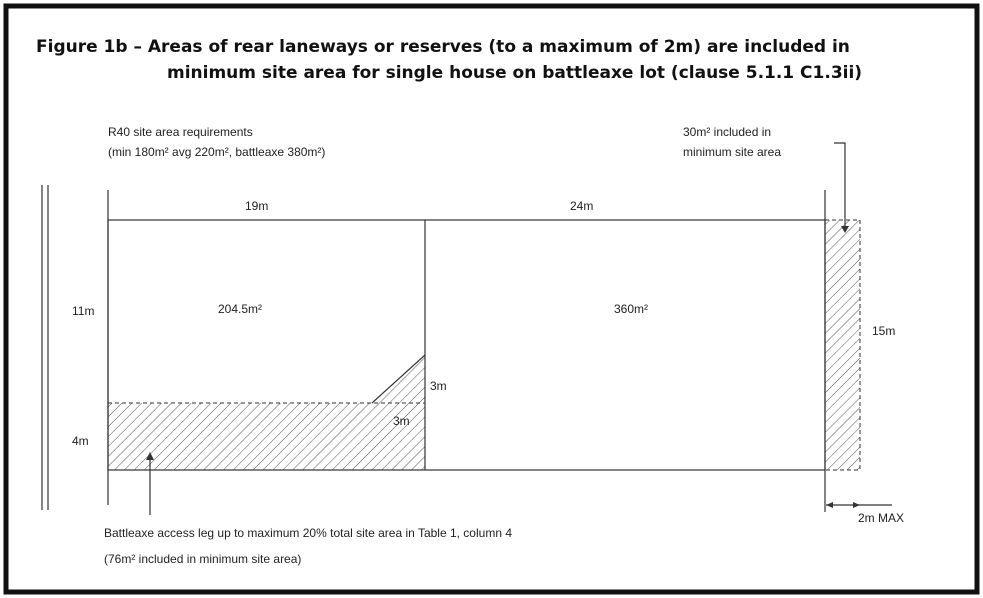  What do you see at coordinates (883, 331) in the screenshot?
I see `dimension: 15m` at bounding box center [883, 331].